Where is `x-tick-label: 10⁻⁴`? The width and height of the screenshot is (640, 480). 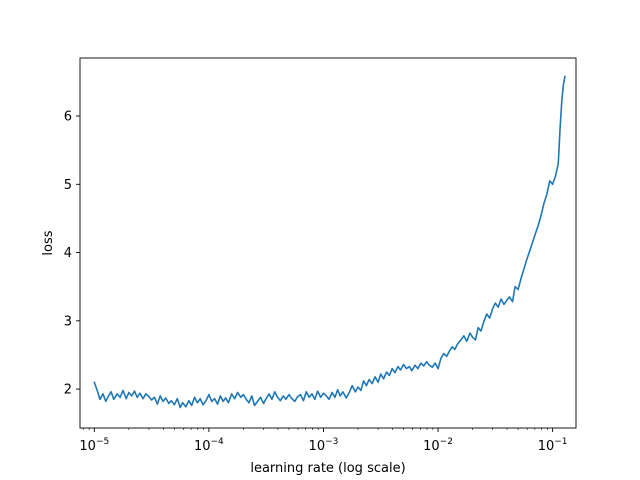
x-tick-label: 10⁻⁴ is located at coordinates (209, 445).